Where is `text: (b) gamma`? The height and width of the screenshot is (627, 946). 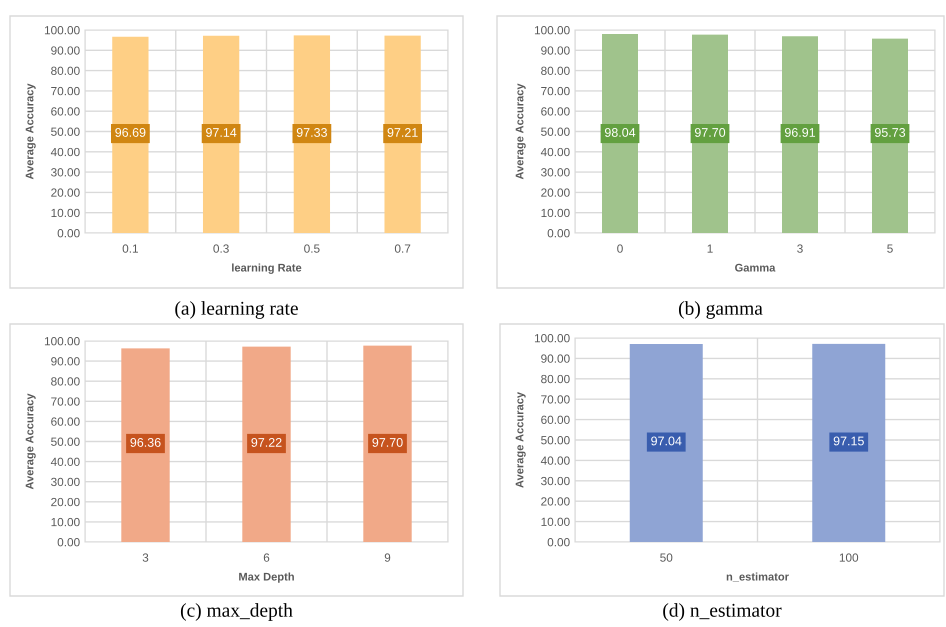
text: (b) gamma is located at coordinates (720, 310).